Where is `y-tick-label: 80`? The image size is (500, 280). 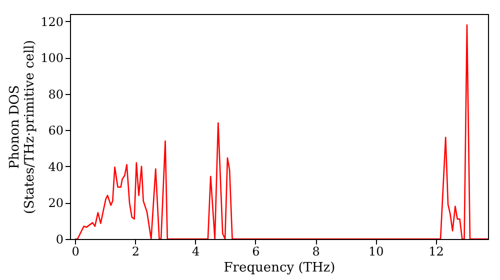 y-tick-label: 80 is located at coordinates (56, 94).